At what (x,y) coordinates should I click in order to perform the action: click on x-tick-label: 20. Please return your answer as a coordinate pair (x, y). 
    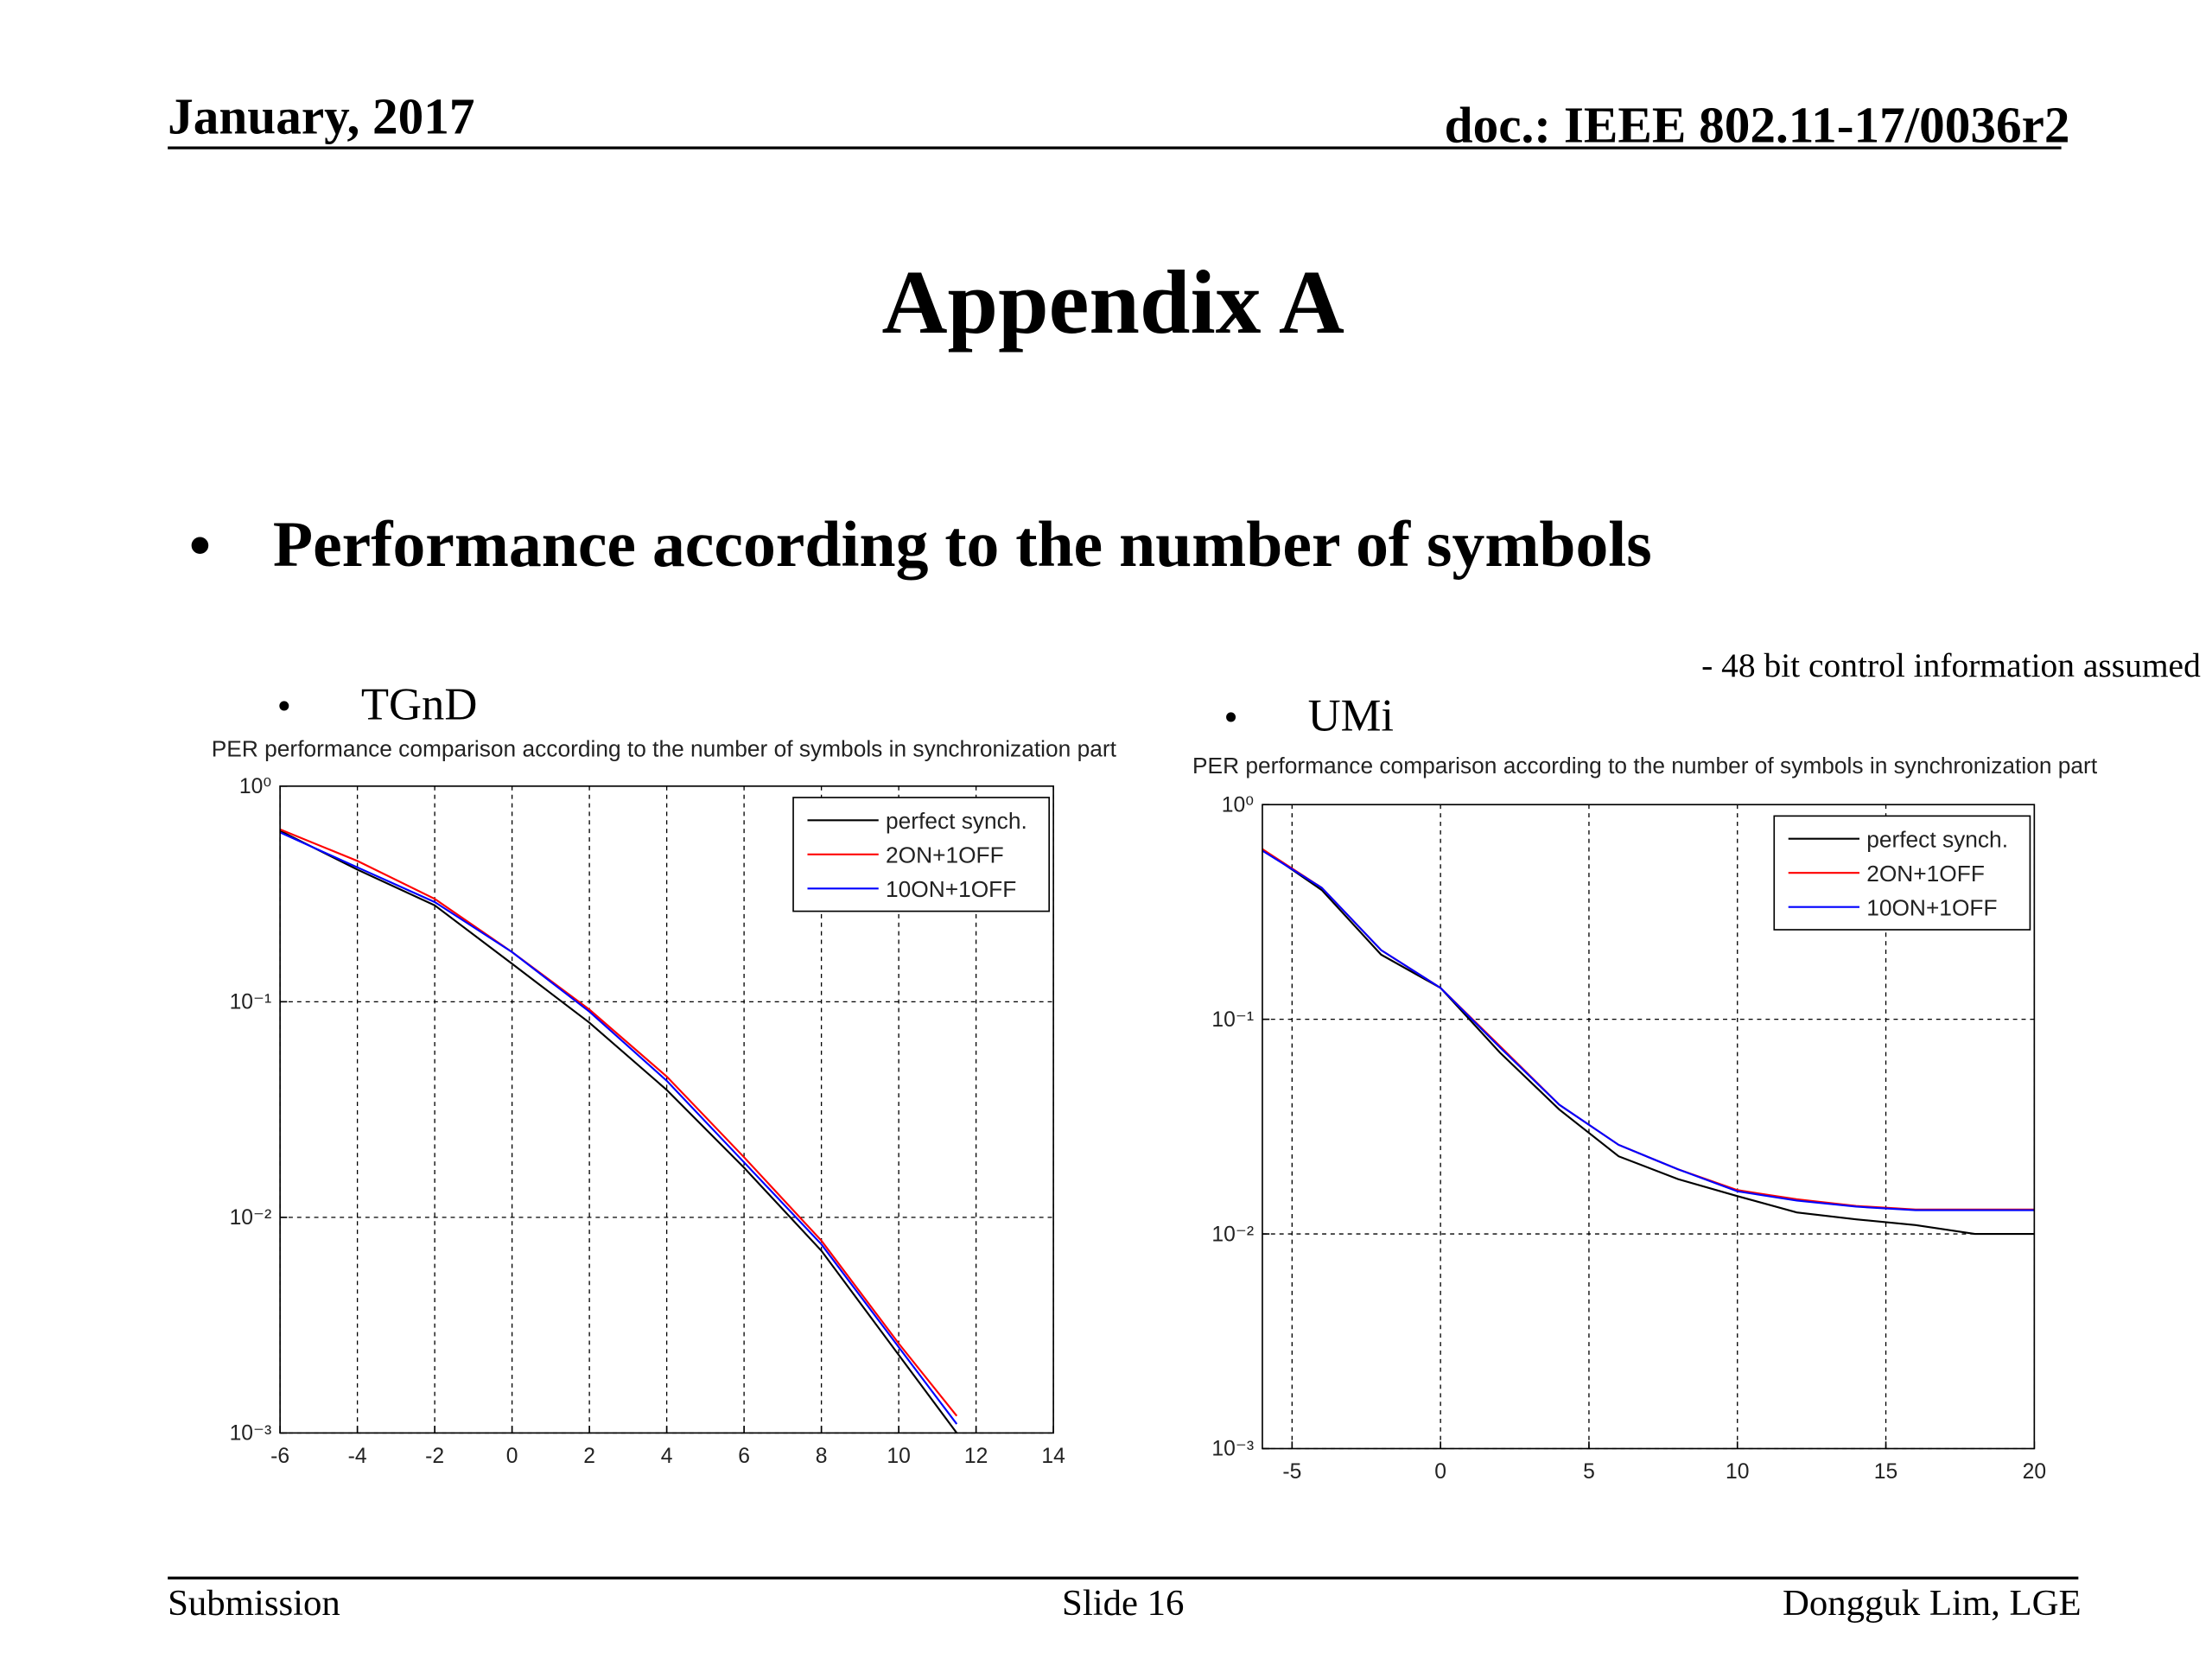
    Looking at the image, I should click on (2035, 1472).